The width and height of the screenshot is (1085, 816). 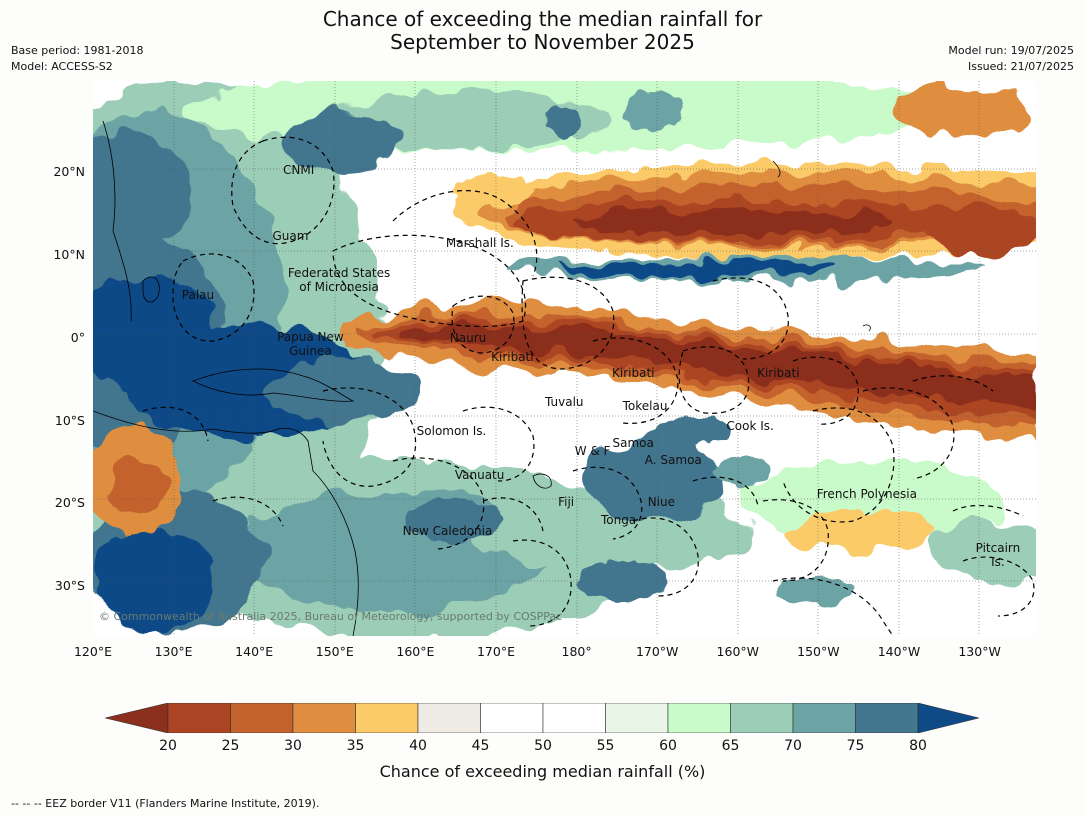 I want to click on model-text: Model: ACCESS-S2, so click(x=62, y=66).